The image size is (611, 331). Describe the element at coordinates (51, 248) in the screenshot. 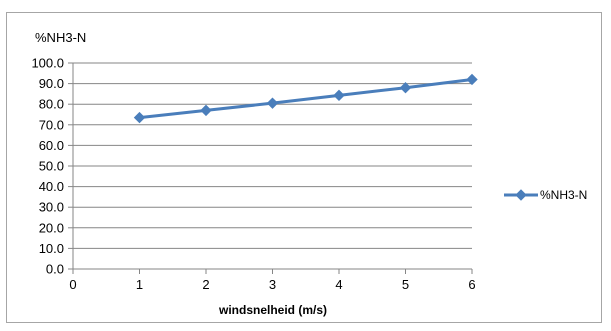

I see `y-tick-label: 10.0` at that location.